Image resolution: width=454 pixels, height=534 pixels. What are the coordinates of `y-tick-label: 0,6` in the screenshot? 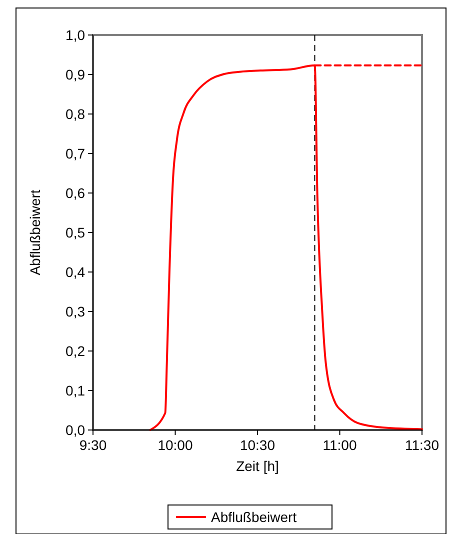 It's located at (76, 193).